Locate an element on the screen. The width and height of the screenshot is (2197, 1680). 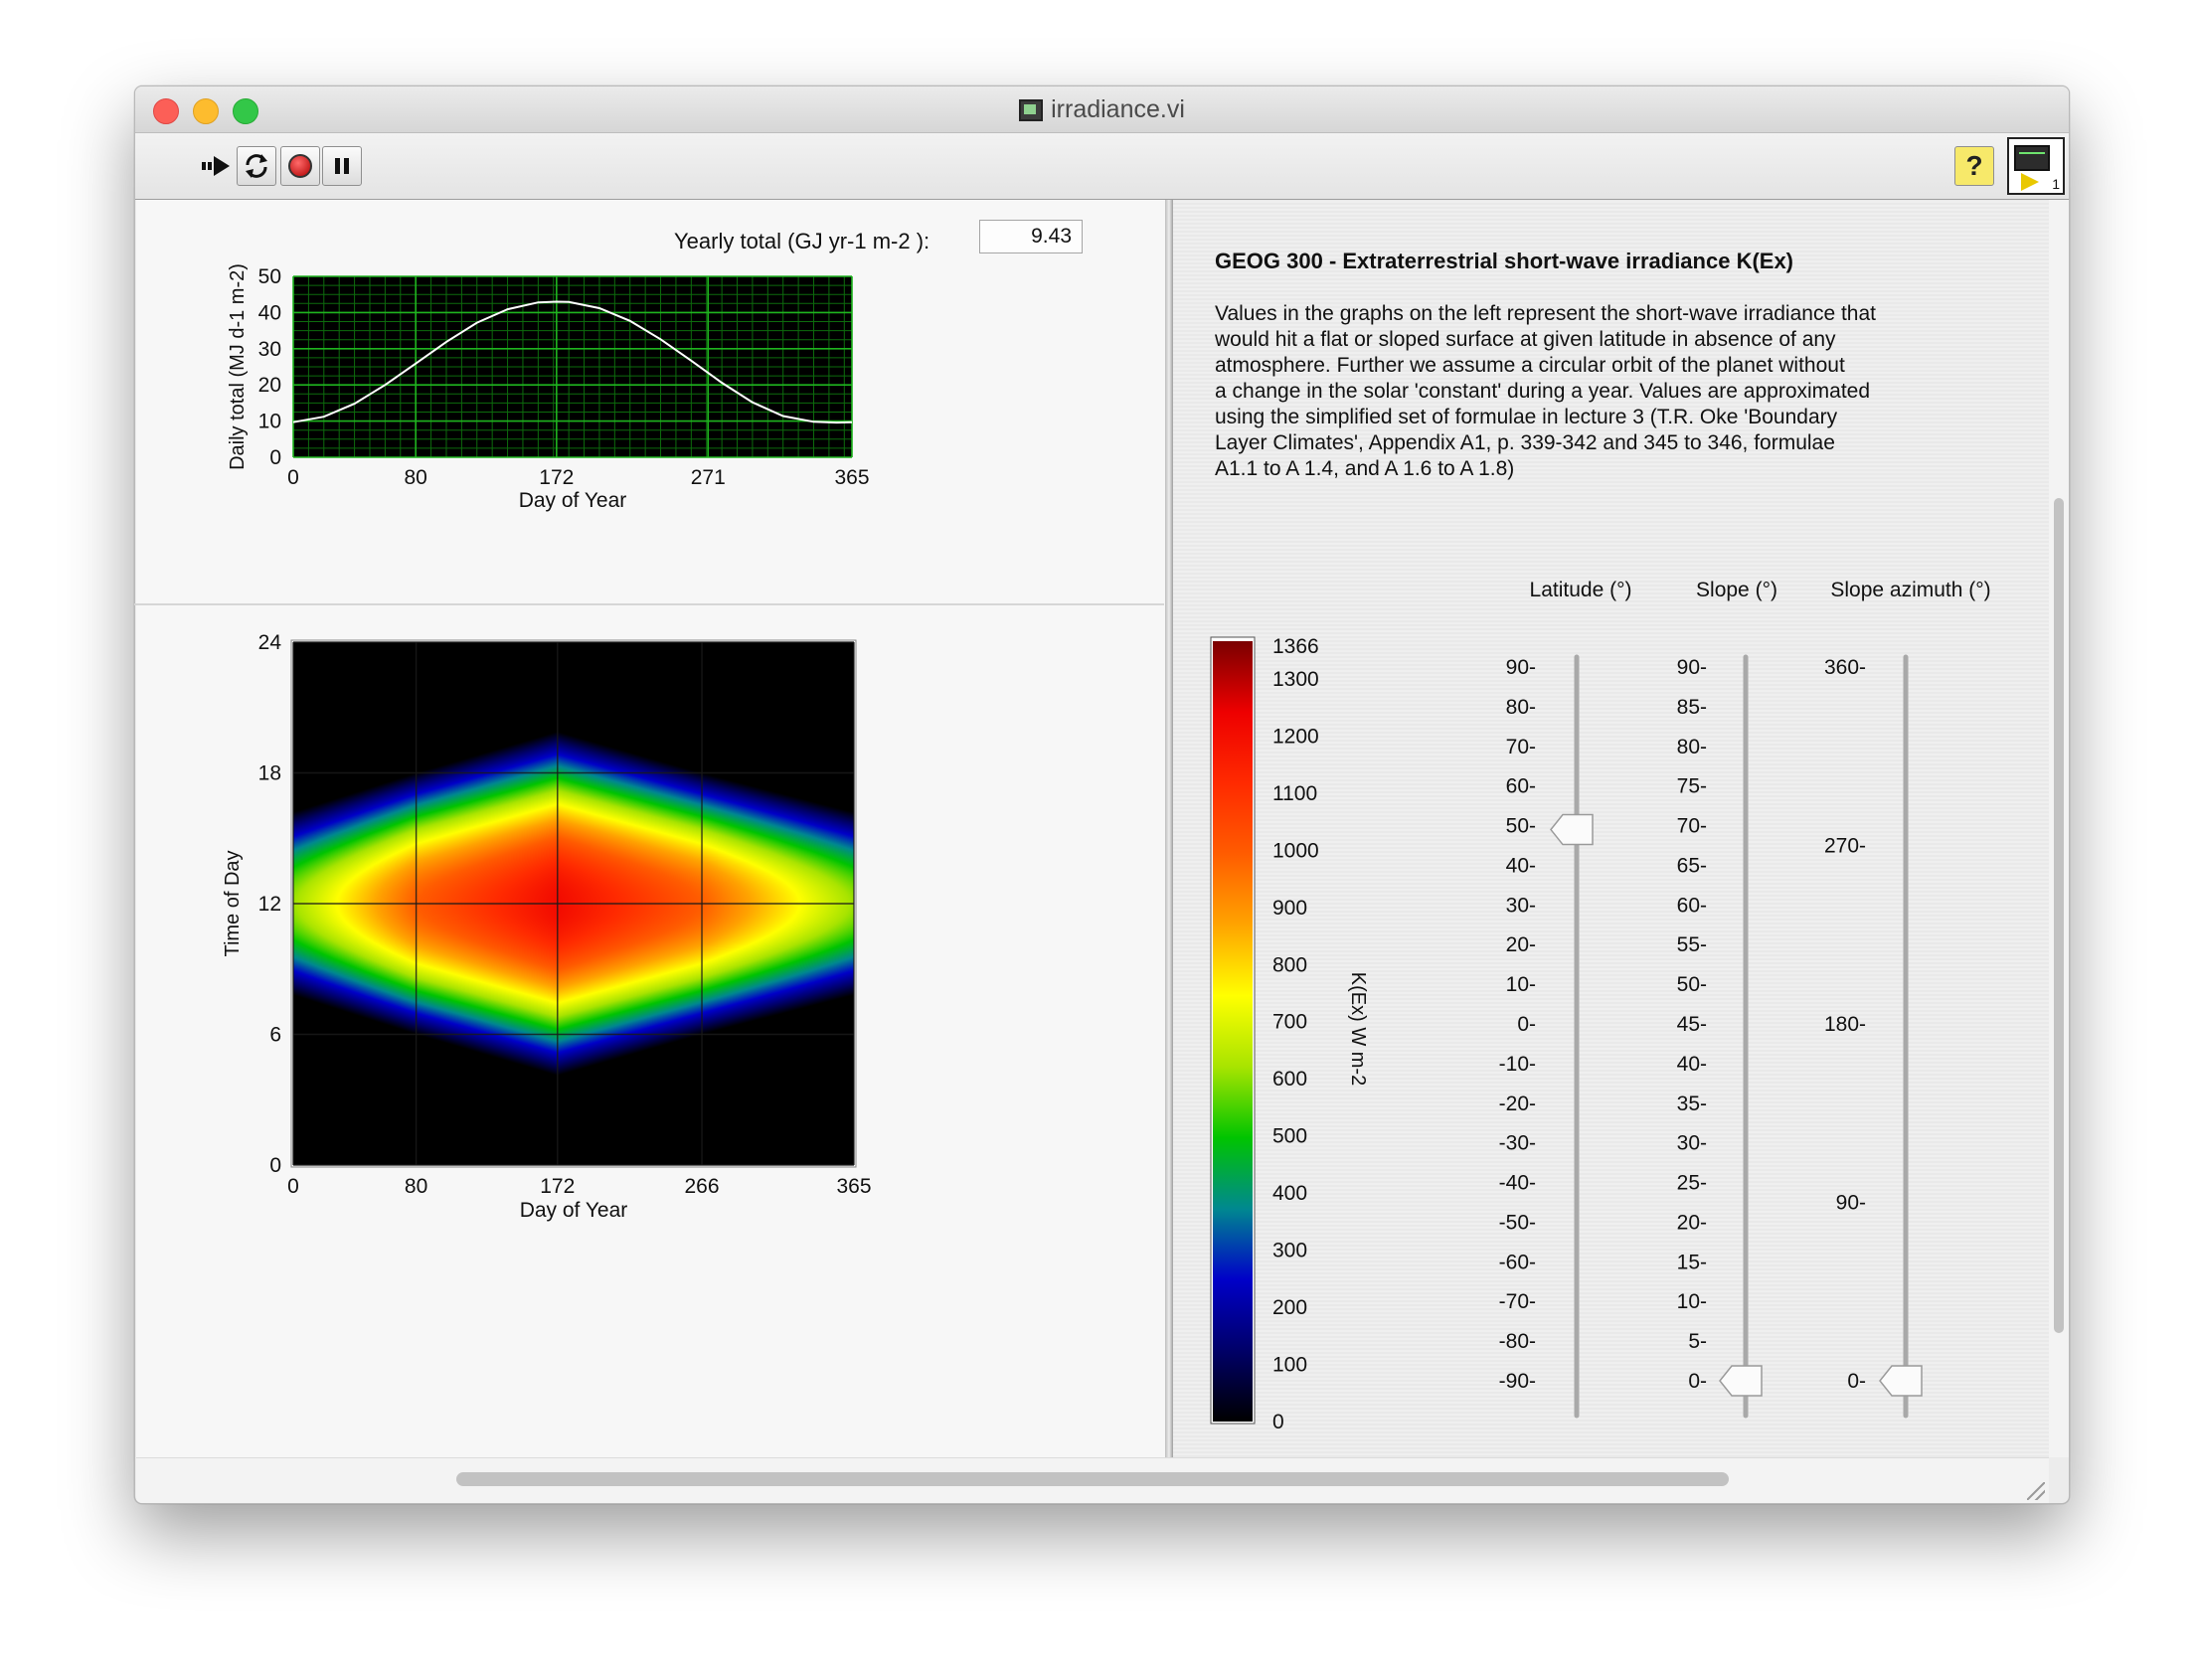
slope-azimuth-slider-thumb is located at coordinates (1901, 1381).